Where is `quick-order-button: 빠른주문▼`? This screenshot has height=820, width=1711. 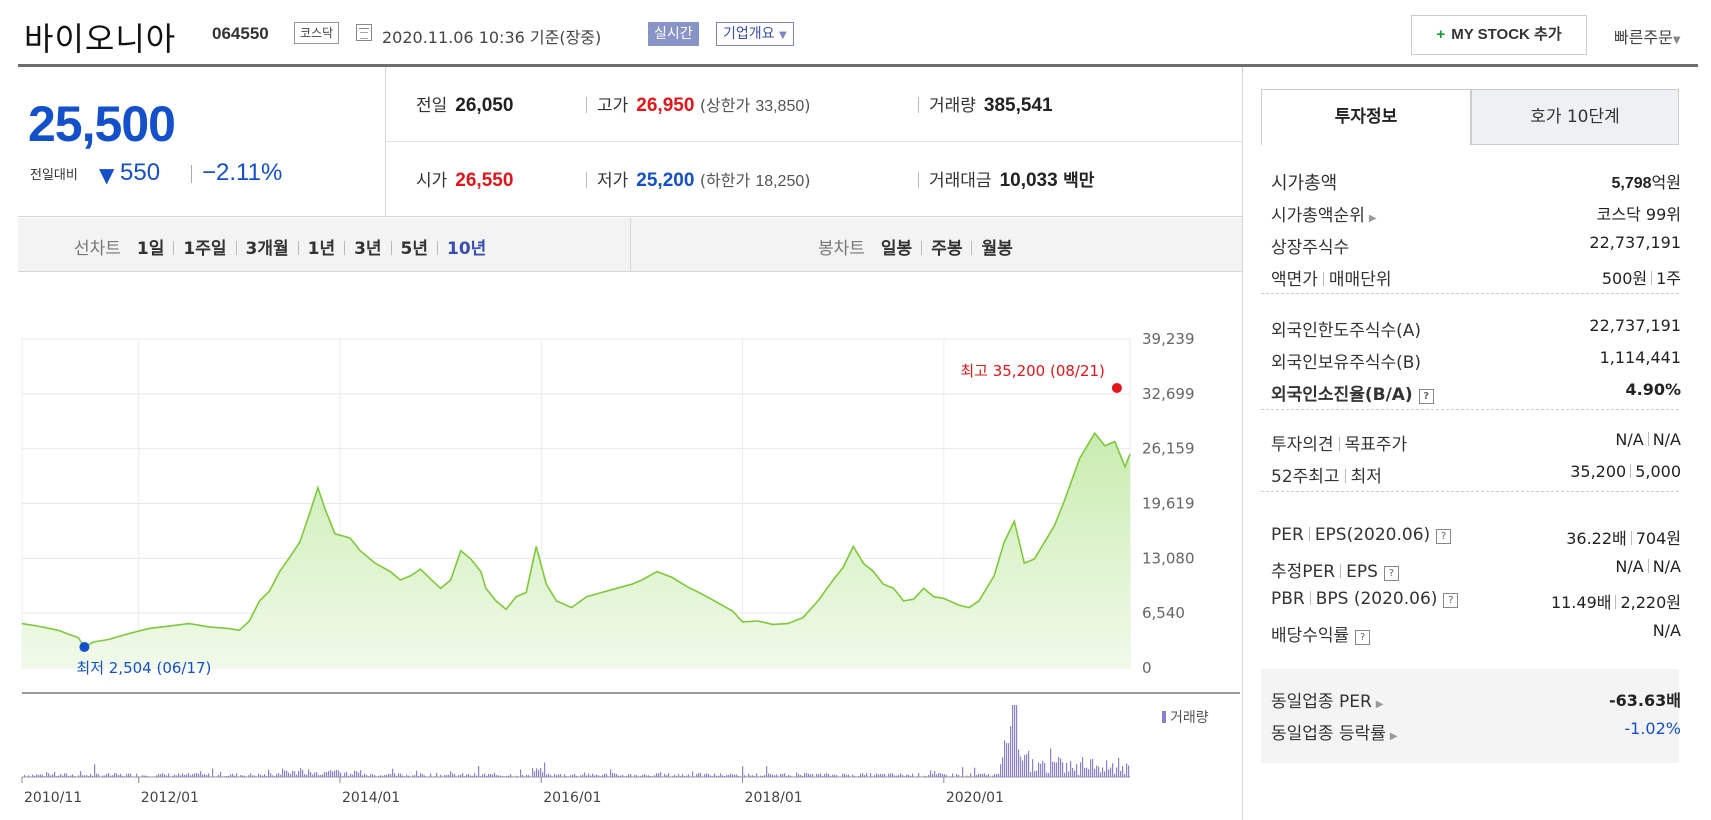 quick-order-button: 빠른주문▼ is located at coordinates (1647, 36).